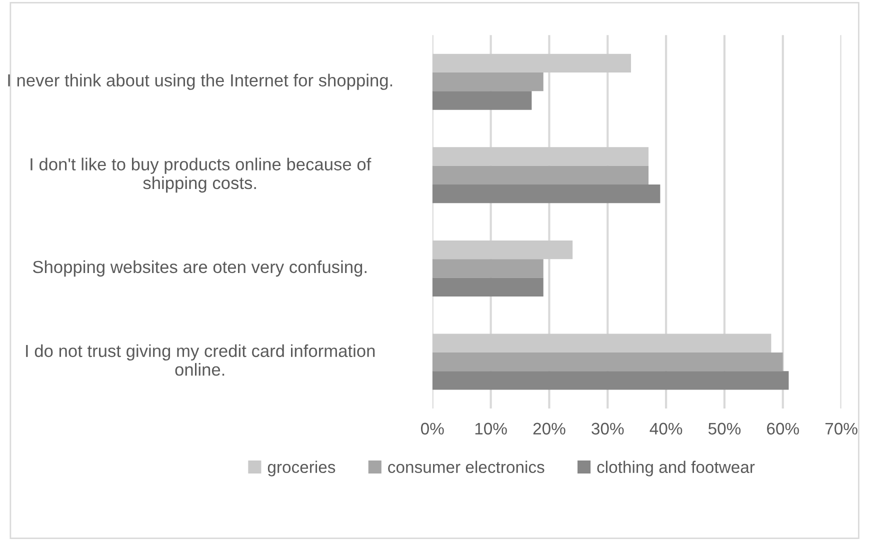 The width and height of the screenshot is (870, 541). I want to click on x-tick-label: 30%, so click(608, 428).